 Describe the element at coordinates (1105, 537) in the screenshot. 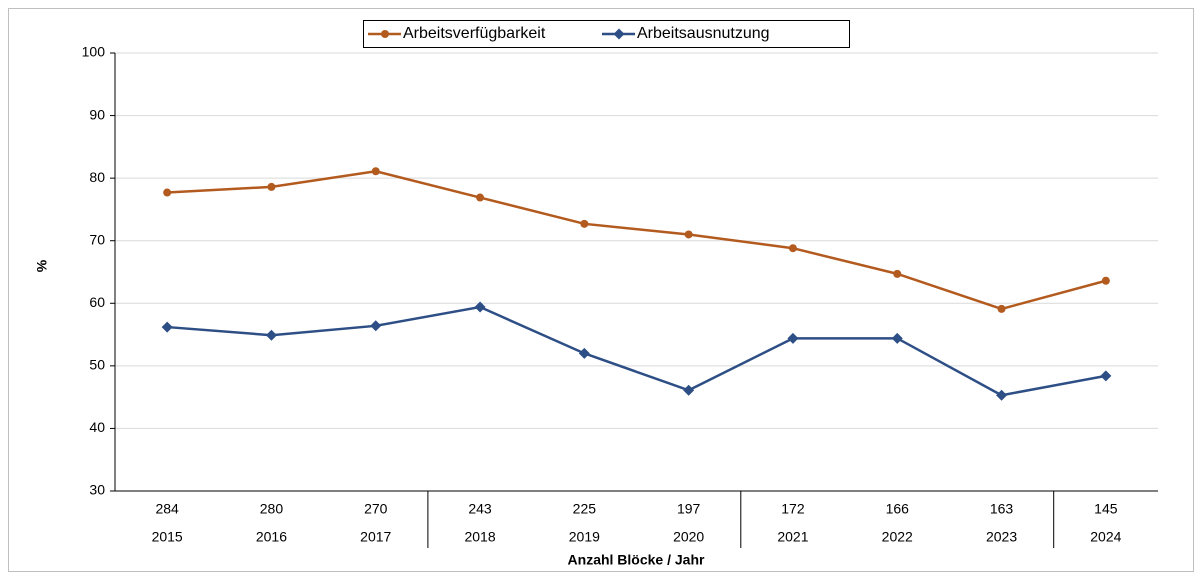

I see `x-tick-label: 2024` at that location.